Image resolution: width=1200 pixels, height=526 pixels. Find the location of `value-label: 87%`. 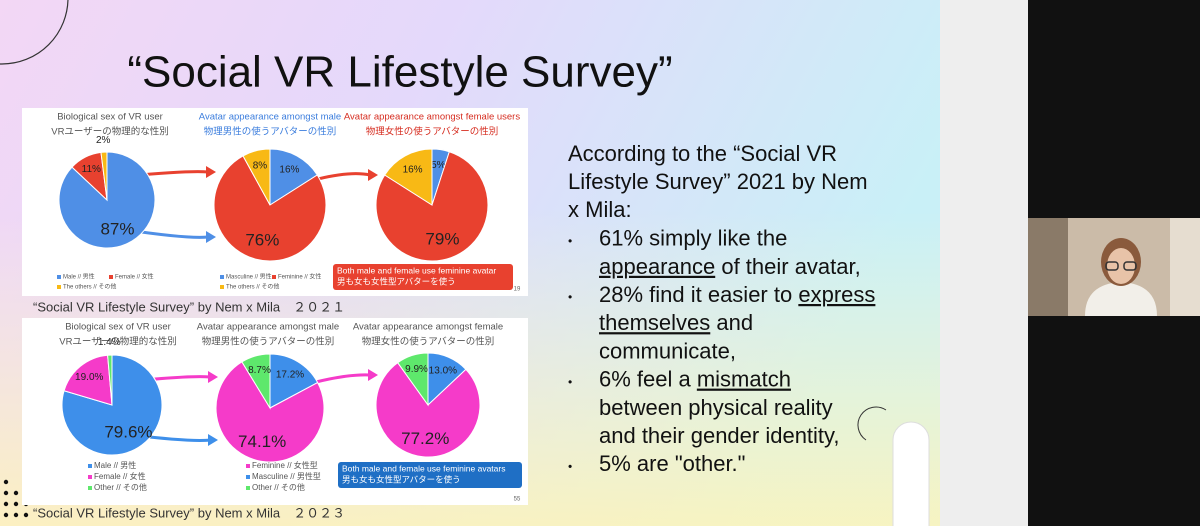

value-label: 87% is located at coordinates (117, 229).